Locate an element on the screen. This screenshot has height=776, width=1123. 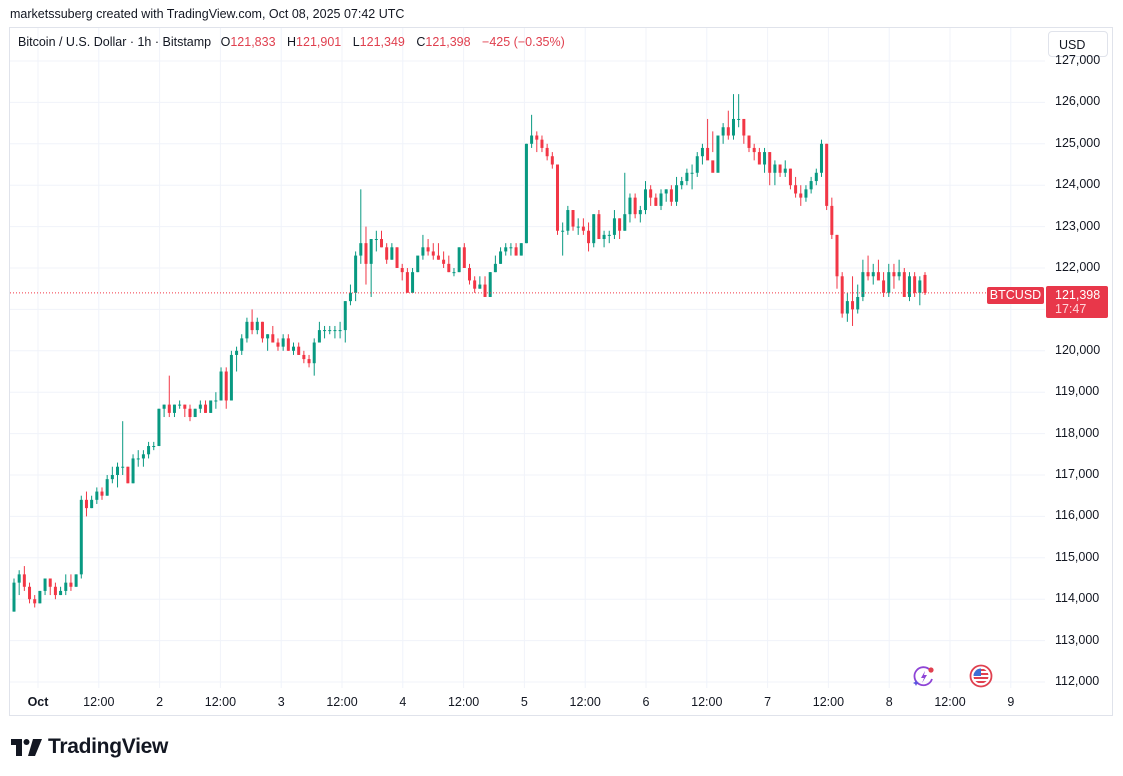
low-value: 121,349 is located at coordinates (382, 42).